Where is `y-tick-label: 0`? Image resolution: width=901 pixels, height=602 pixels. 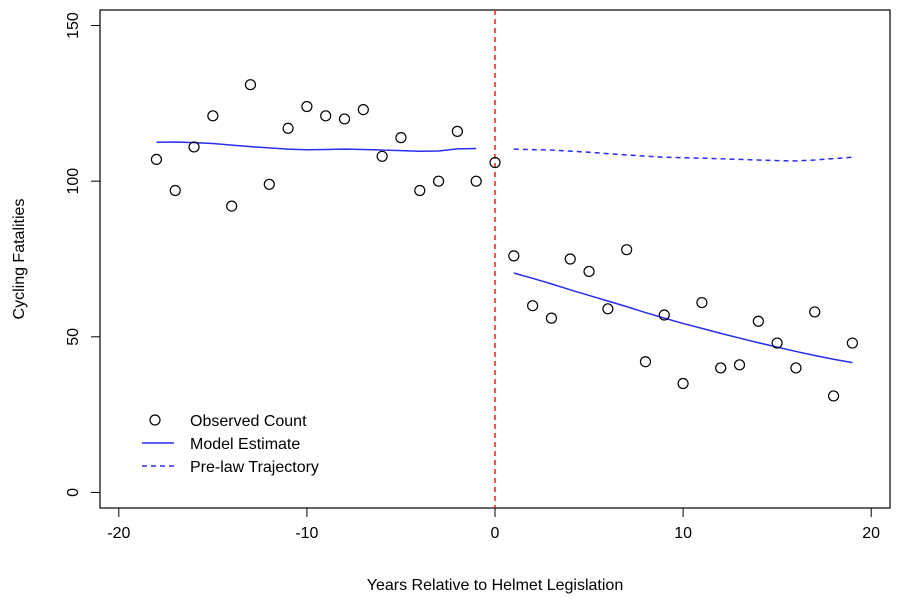
y-tick-label: 0 is located at coordinates (73, 492).